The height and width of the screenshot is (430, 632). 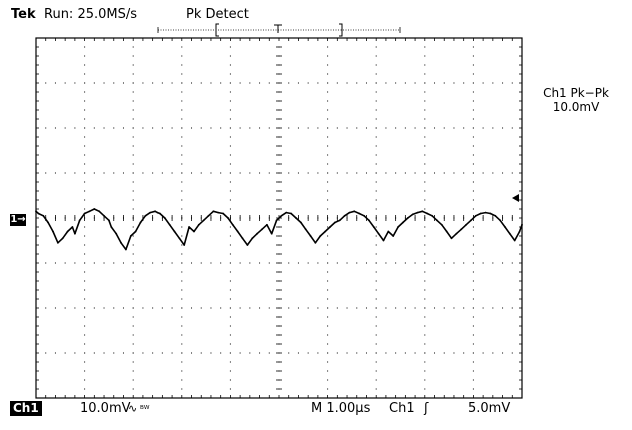 What do you see at coordinates (23, 14) in the screenshot?
I see `brand-label: Tek` at bounding box center [23, 14].